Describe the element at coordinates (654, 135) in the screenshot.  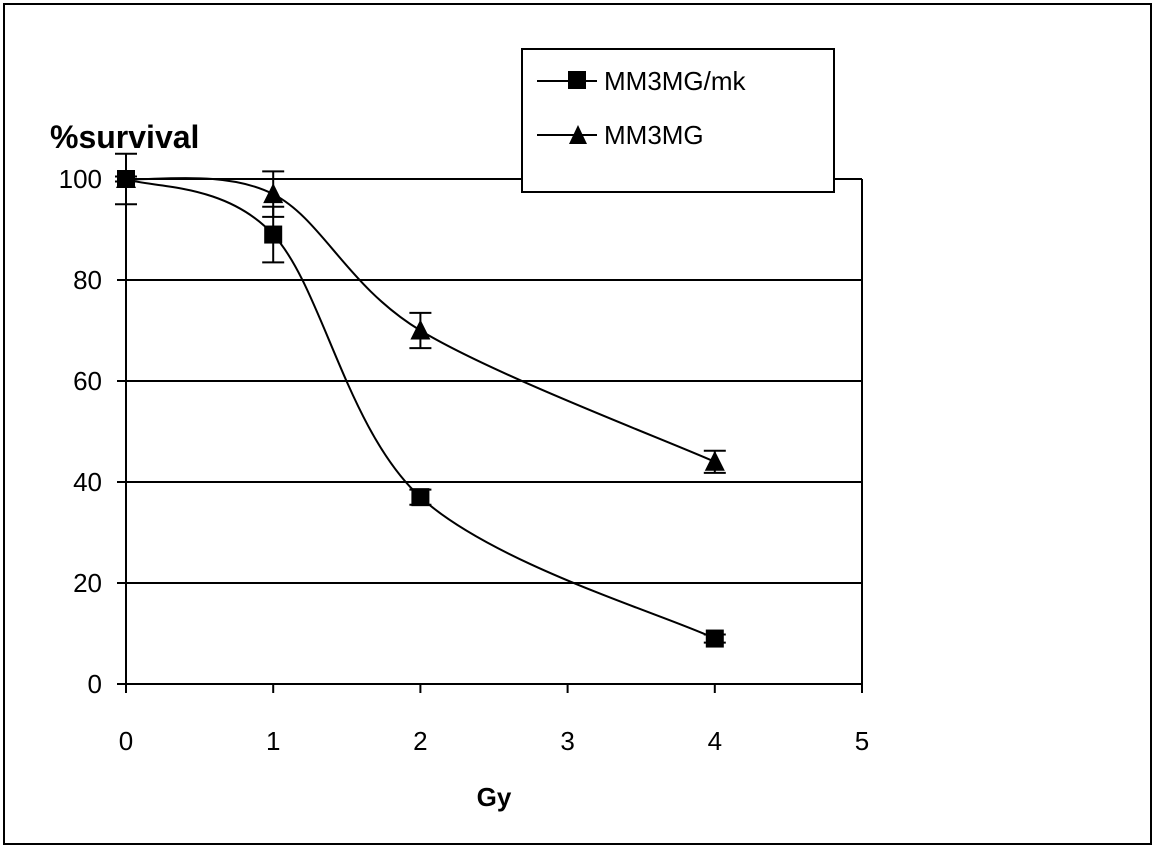
I see `legend-label-mm3mg: MM3MG` at that location.